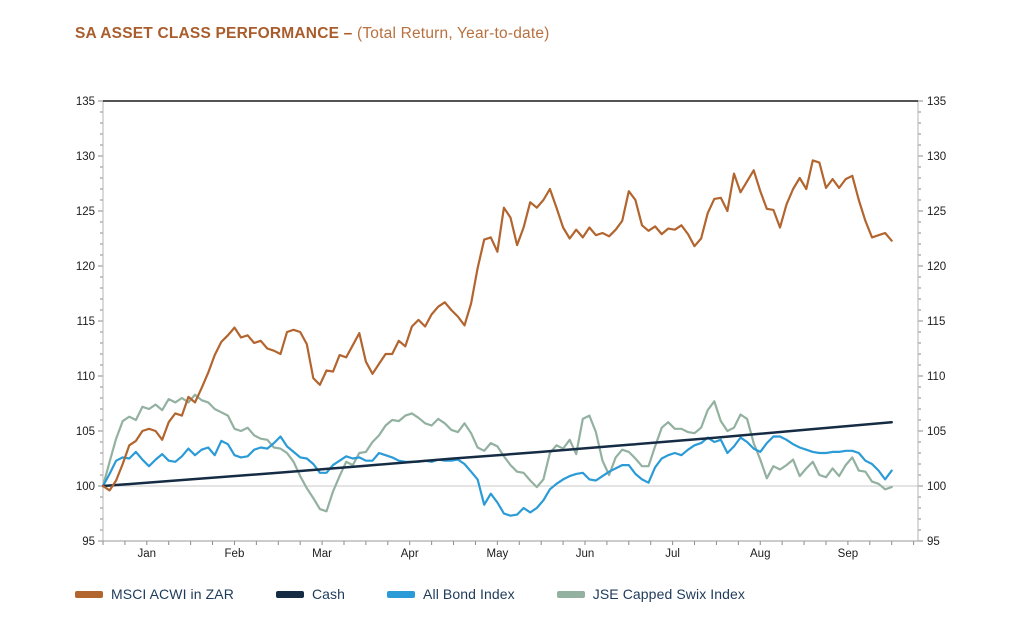 Image resolution: width=1015 pixels, height=640 pixels. I want to click on title-main: SA ASSET CLASS PERFORMANCE –, so click(214, 33).